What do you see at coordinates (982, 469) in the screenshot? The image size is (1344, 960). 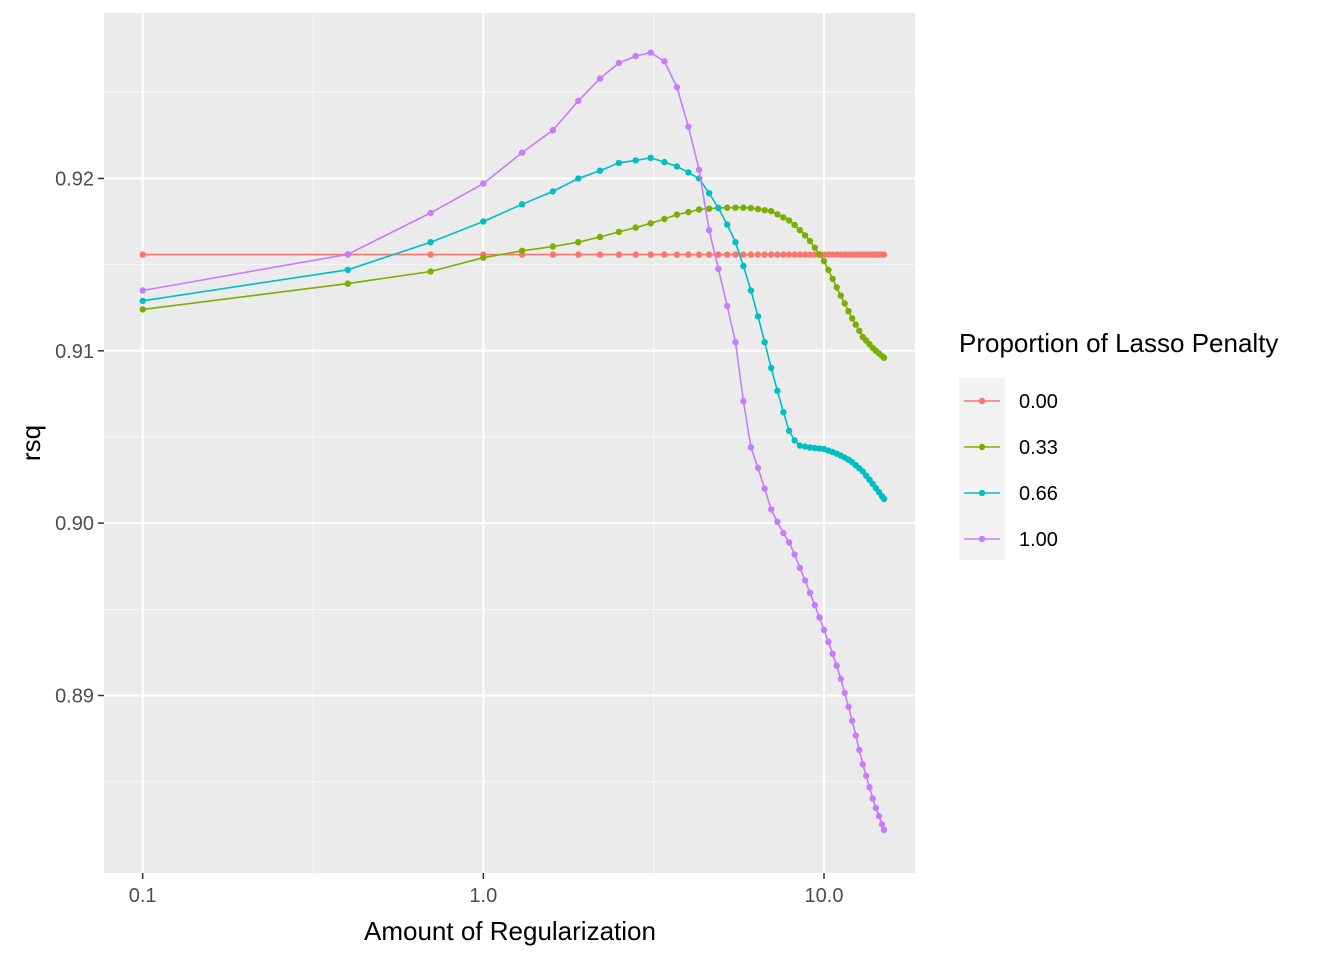 I see `legend-key-background` at bounding box center [982, 469].